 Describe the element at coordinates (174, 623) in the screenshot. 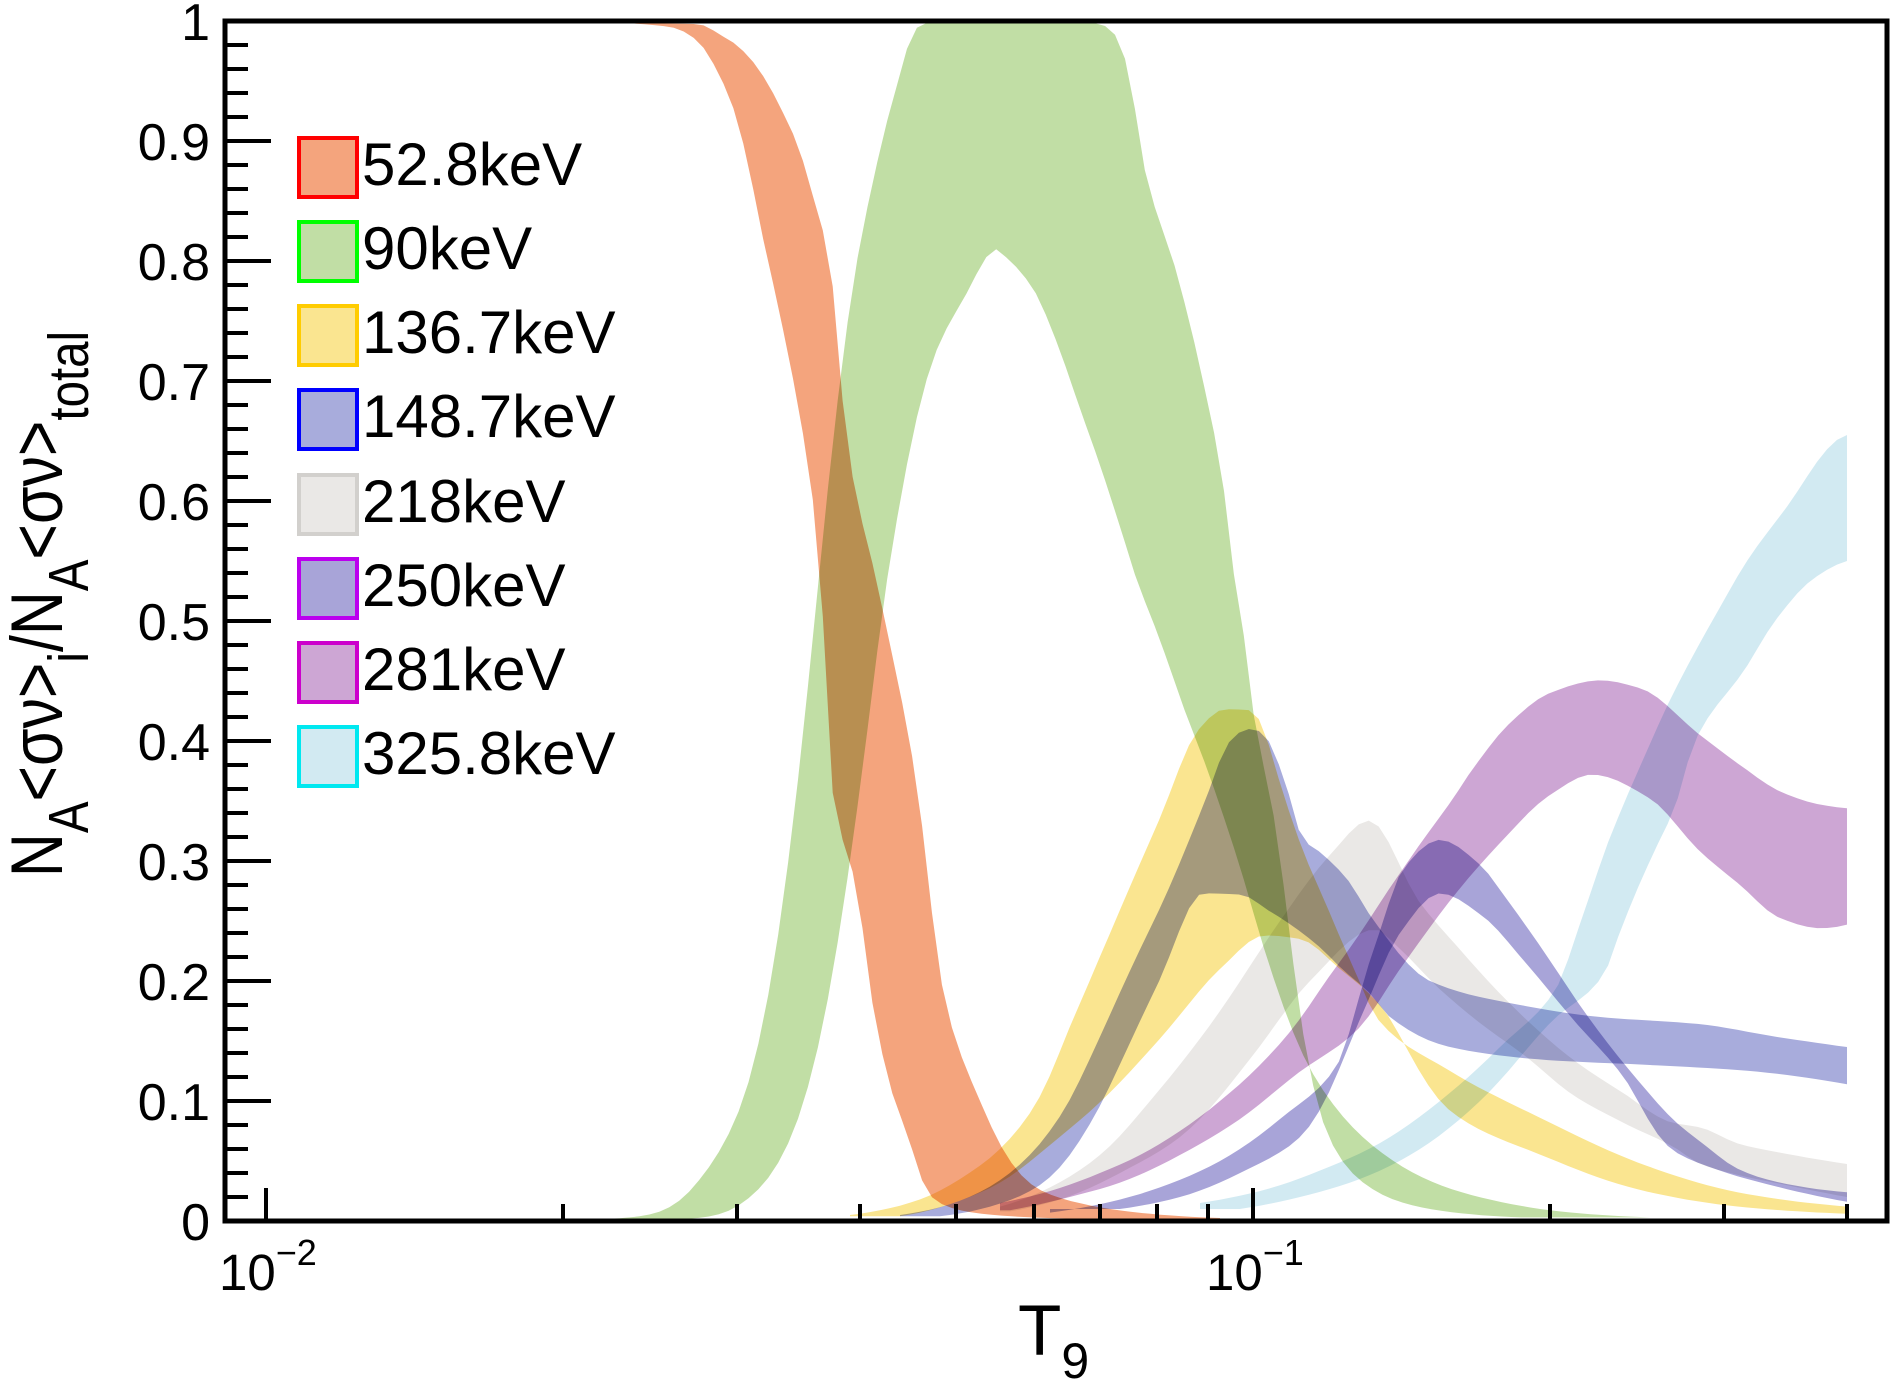

I see `svg-text: 0.5` at that location.